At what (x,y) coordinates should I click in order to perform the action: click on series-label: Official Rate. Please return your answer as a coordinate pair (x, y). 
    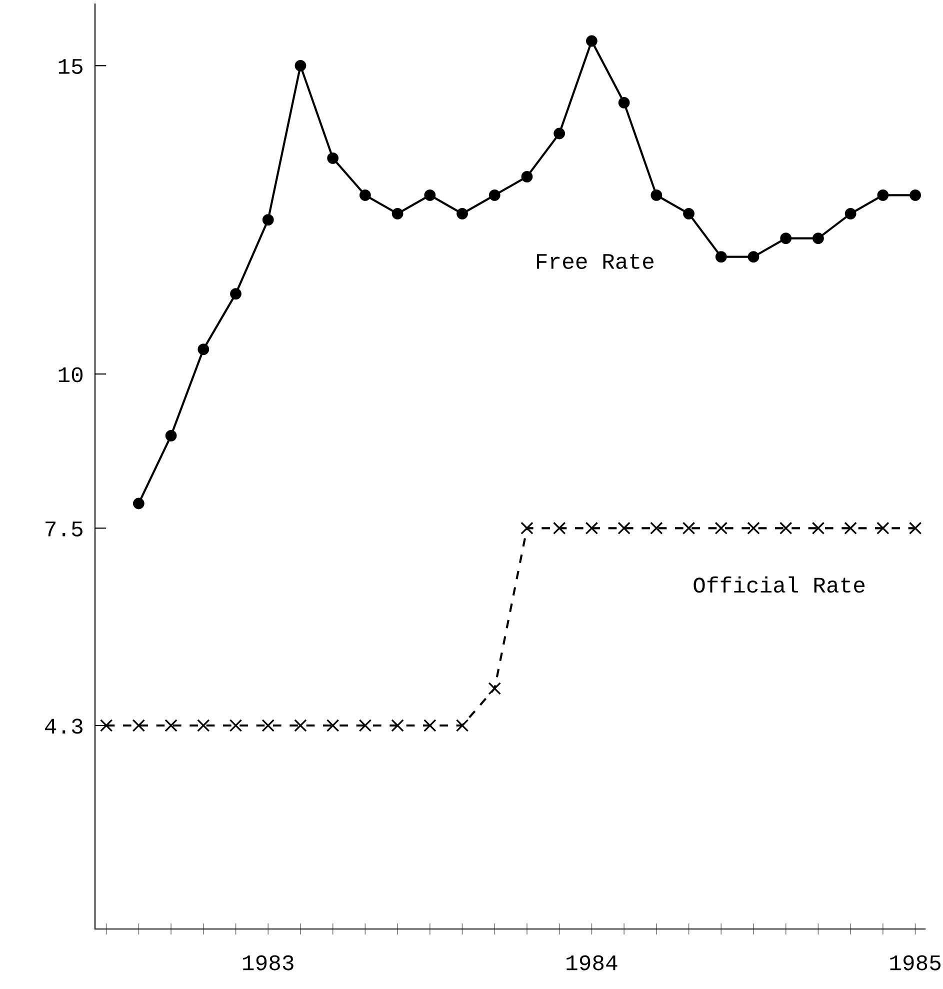
    Looking at the image, I should click on (779, 584).